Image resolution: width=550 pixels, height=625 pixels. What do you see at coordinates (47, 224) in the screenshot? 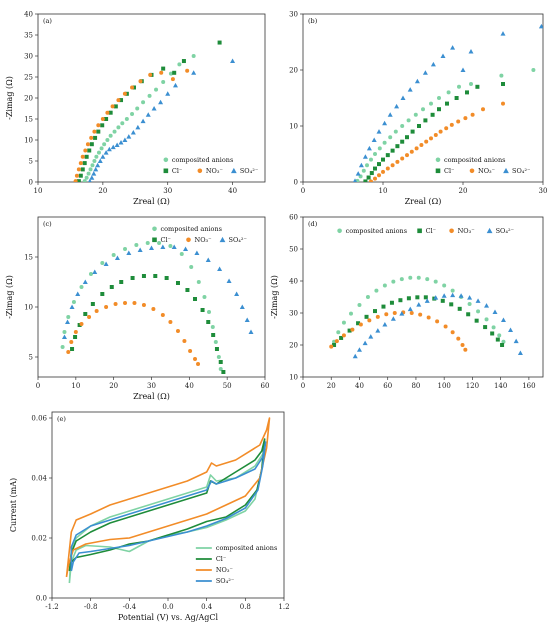
I see `panel-label: (c)` at bounding box center [47, 224].